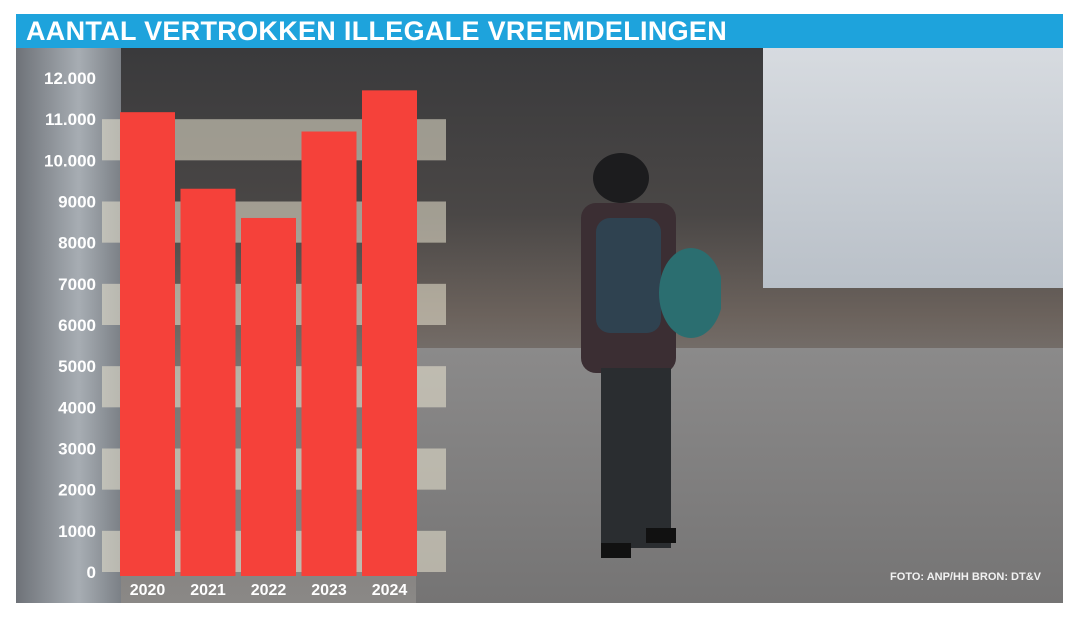 Image resolution: width=1080 pixels, height=620 pixels. I want to click on bar-2023, so click(329, 353).